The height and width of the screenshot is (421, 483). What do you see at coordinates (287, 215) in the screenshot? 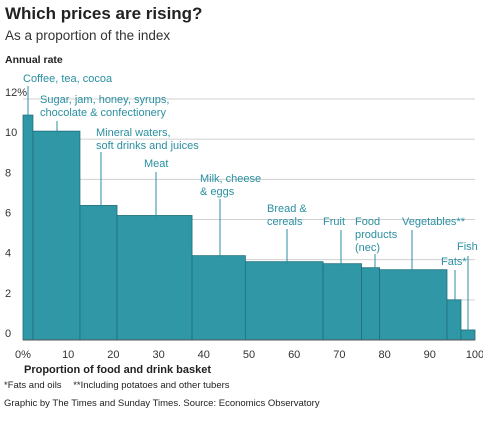
I see `category-label: Bread & cereals` at bounding box center [287, 215].